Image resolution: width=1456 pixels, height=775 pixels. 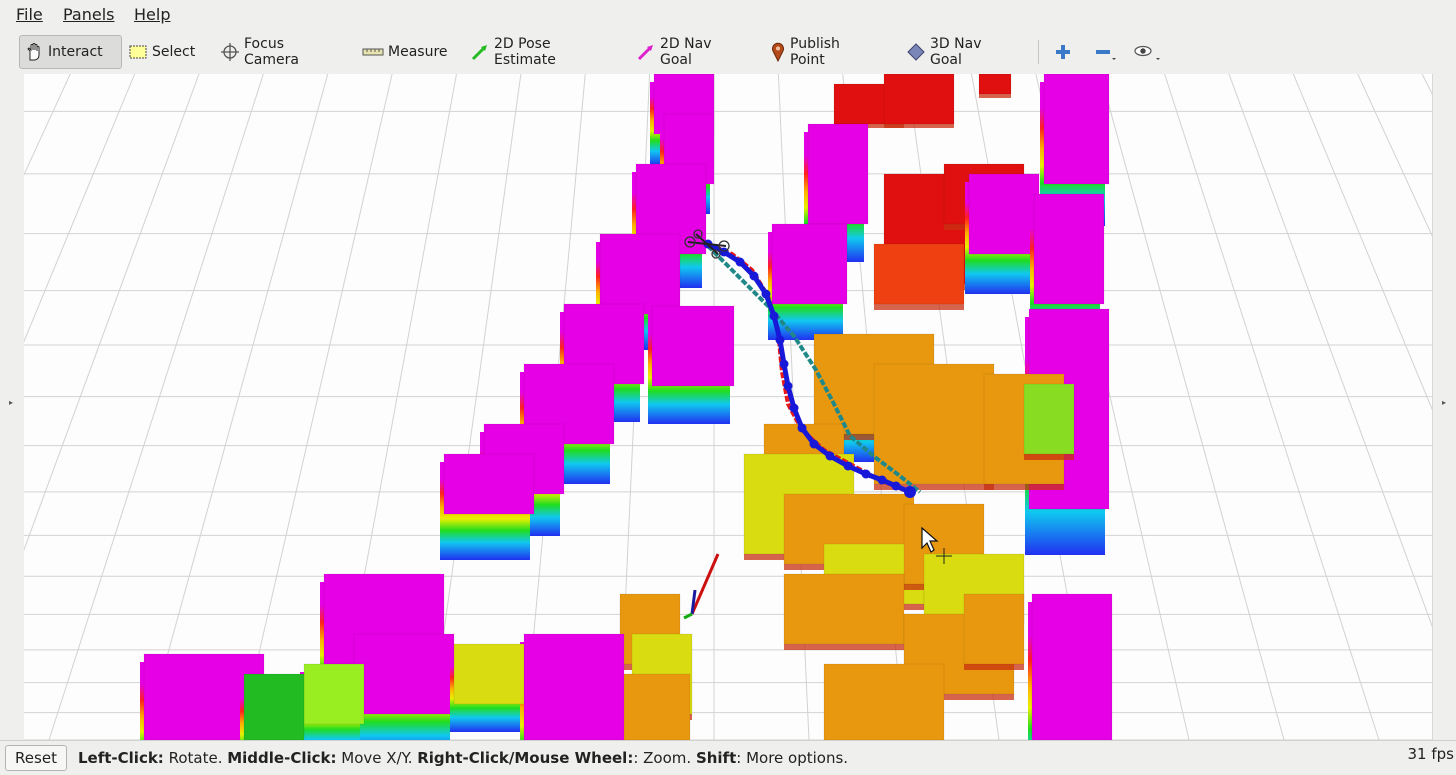 I want to click on tool-measure-label: Measure, so click(x=418, y=52).